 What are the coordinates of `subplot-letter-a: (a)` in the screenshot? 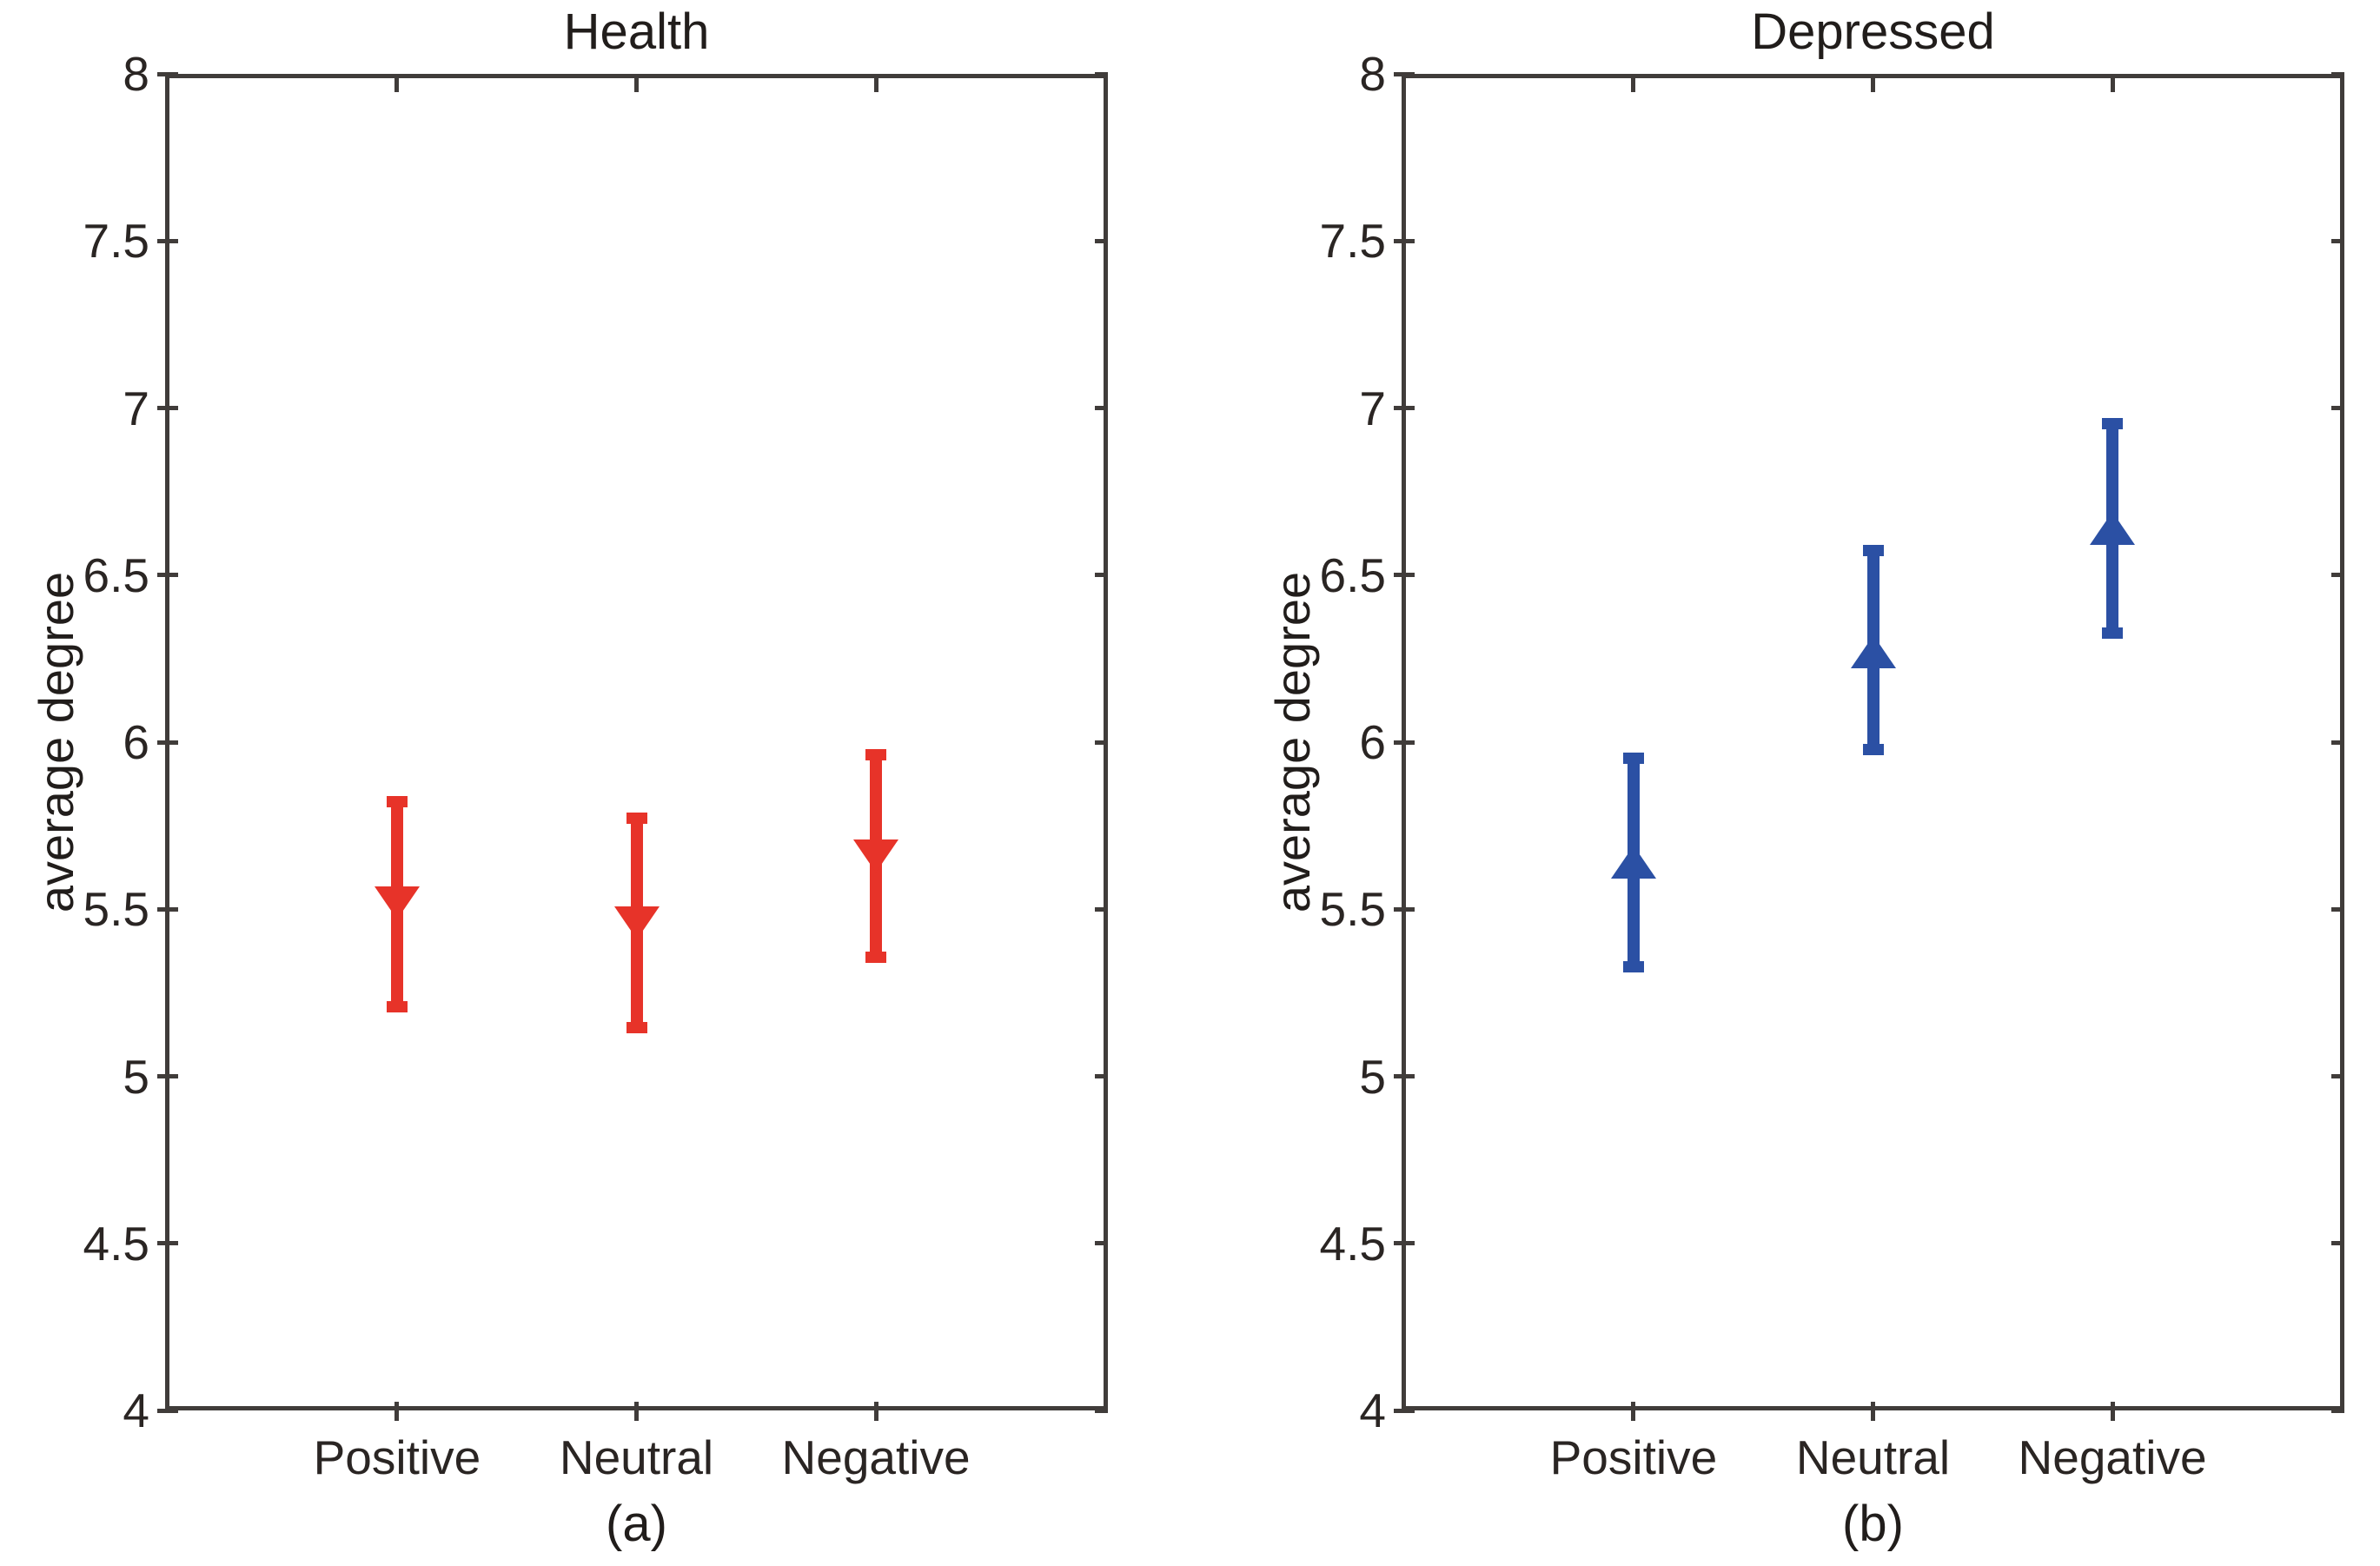 It's located at (636, 1524).